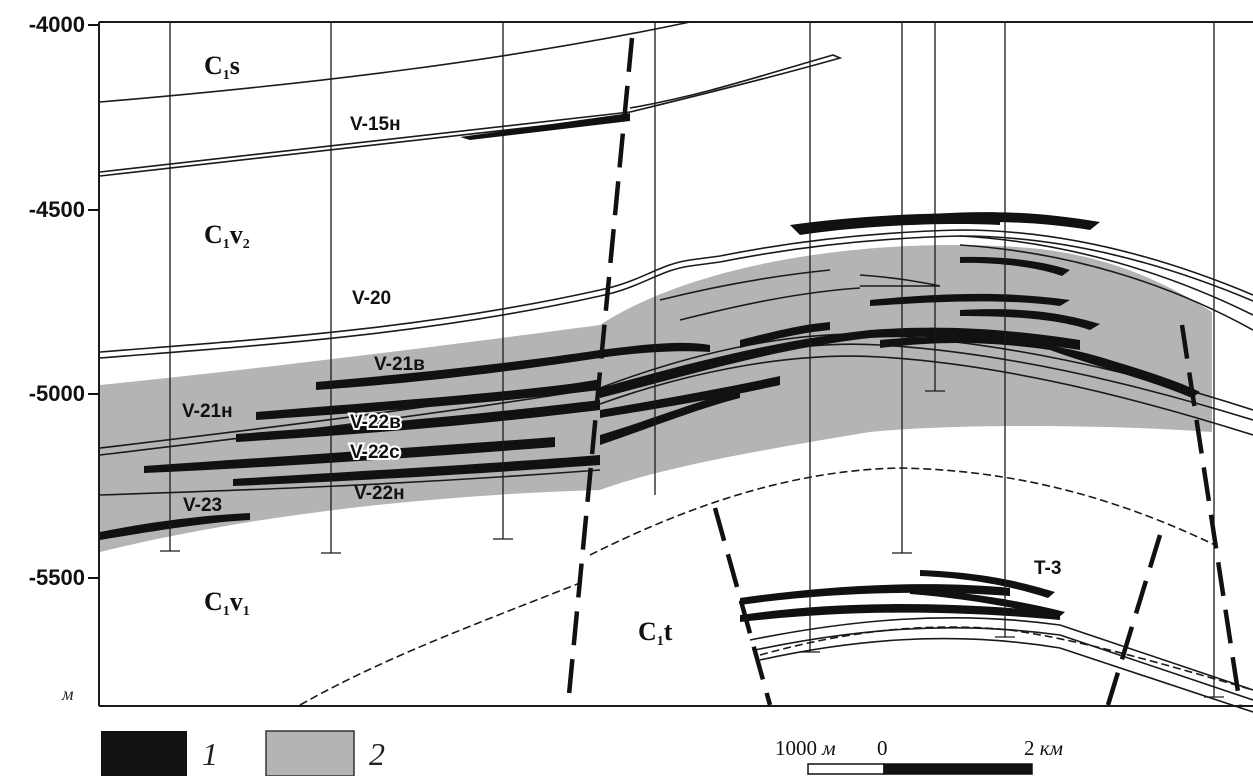 The image size is (1253, 776). Describe the element at coordinates (64, 358) in the screenshot. I see `depth-axis: -4000 -4500 -5000 -5500 м` at that location.